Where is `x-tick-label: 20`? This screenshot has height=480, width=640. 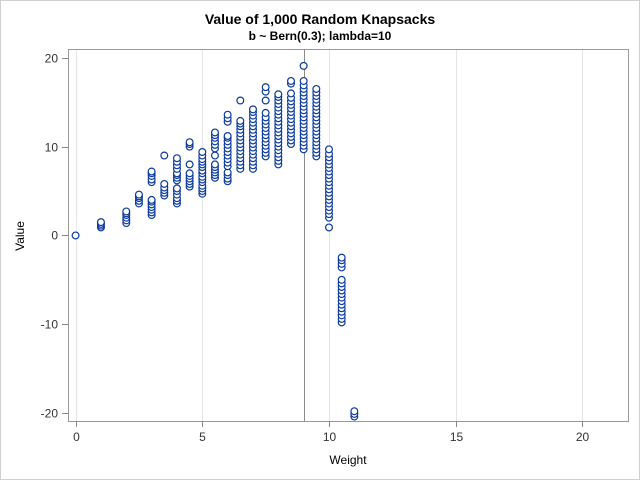 x-tick-label: 20 is located at coordinates (583, 437).